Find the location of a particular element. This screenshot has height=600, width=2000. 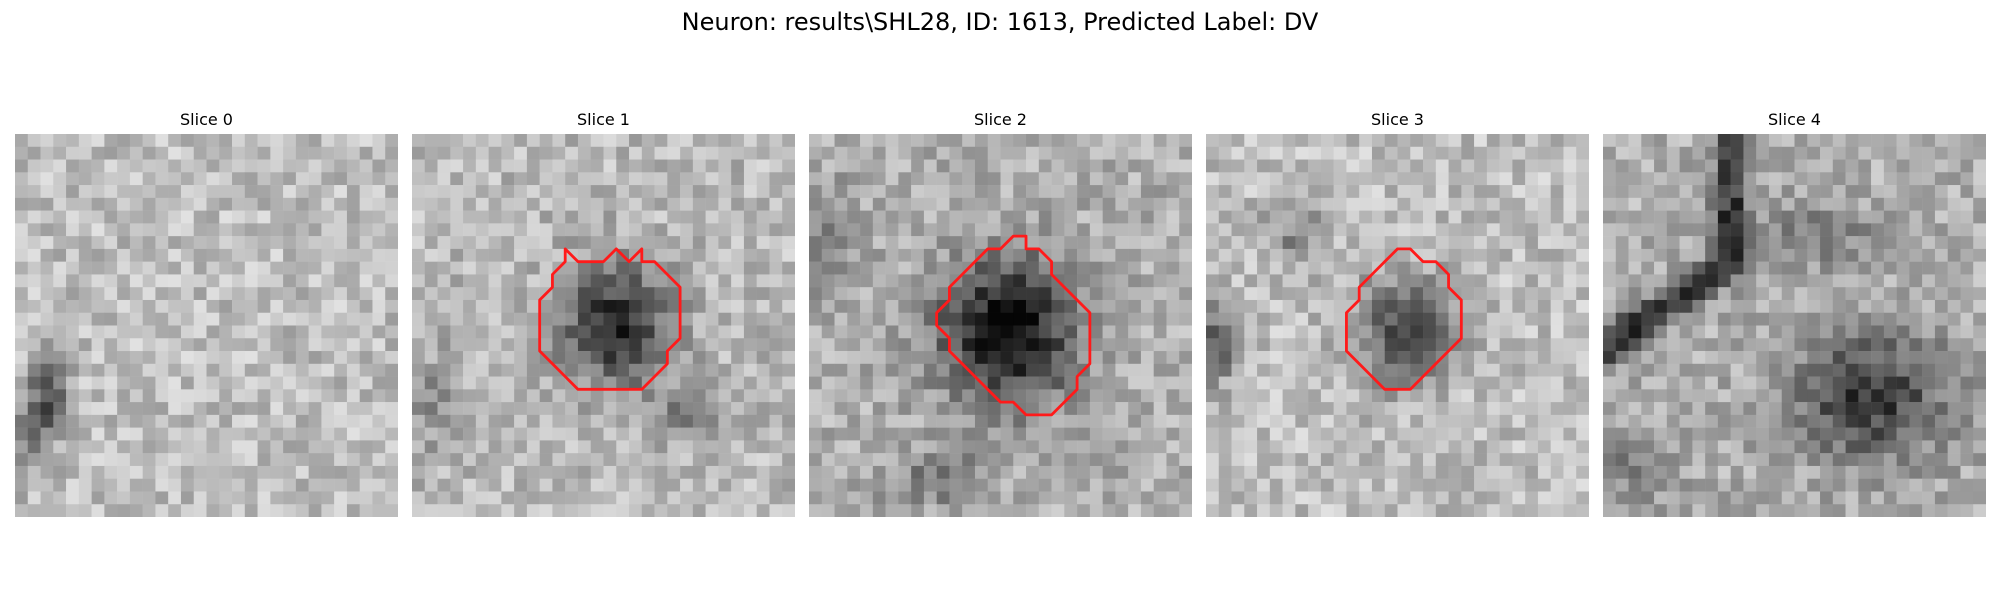

panel-title: Slice 3 is located at coordinates (1397, 119).